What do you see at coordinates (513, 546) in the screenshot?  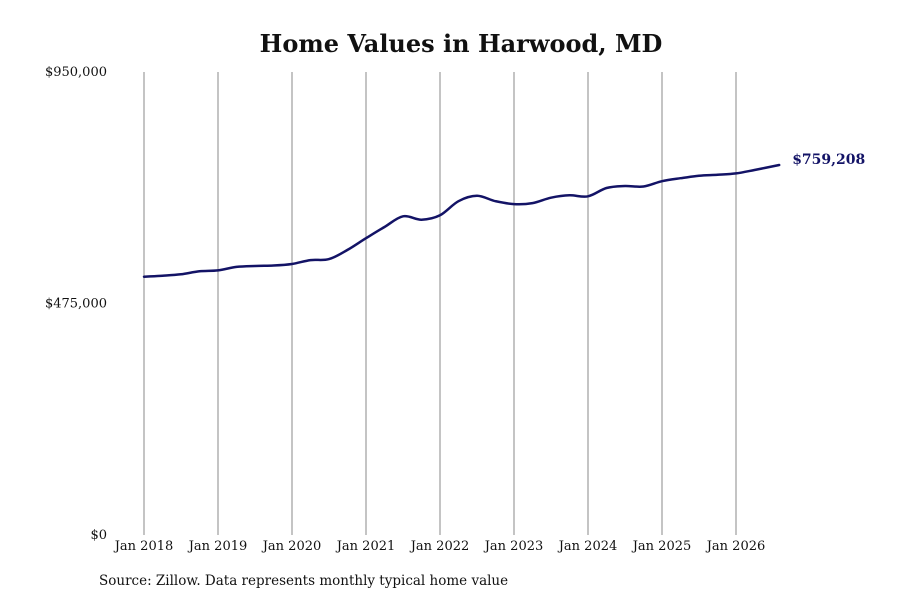 I see `x-tick-label: Jan 2023` at bounding box center [513, 546].